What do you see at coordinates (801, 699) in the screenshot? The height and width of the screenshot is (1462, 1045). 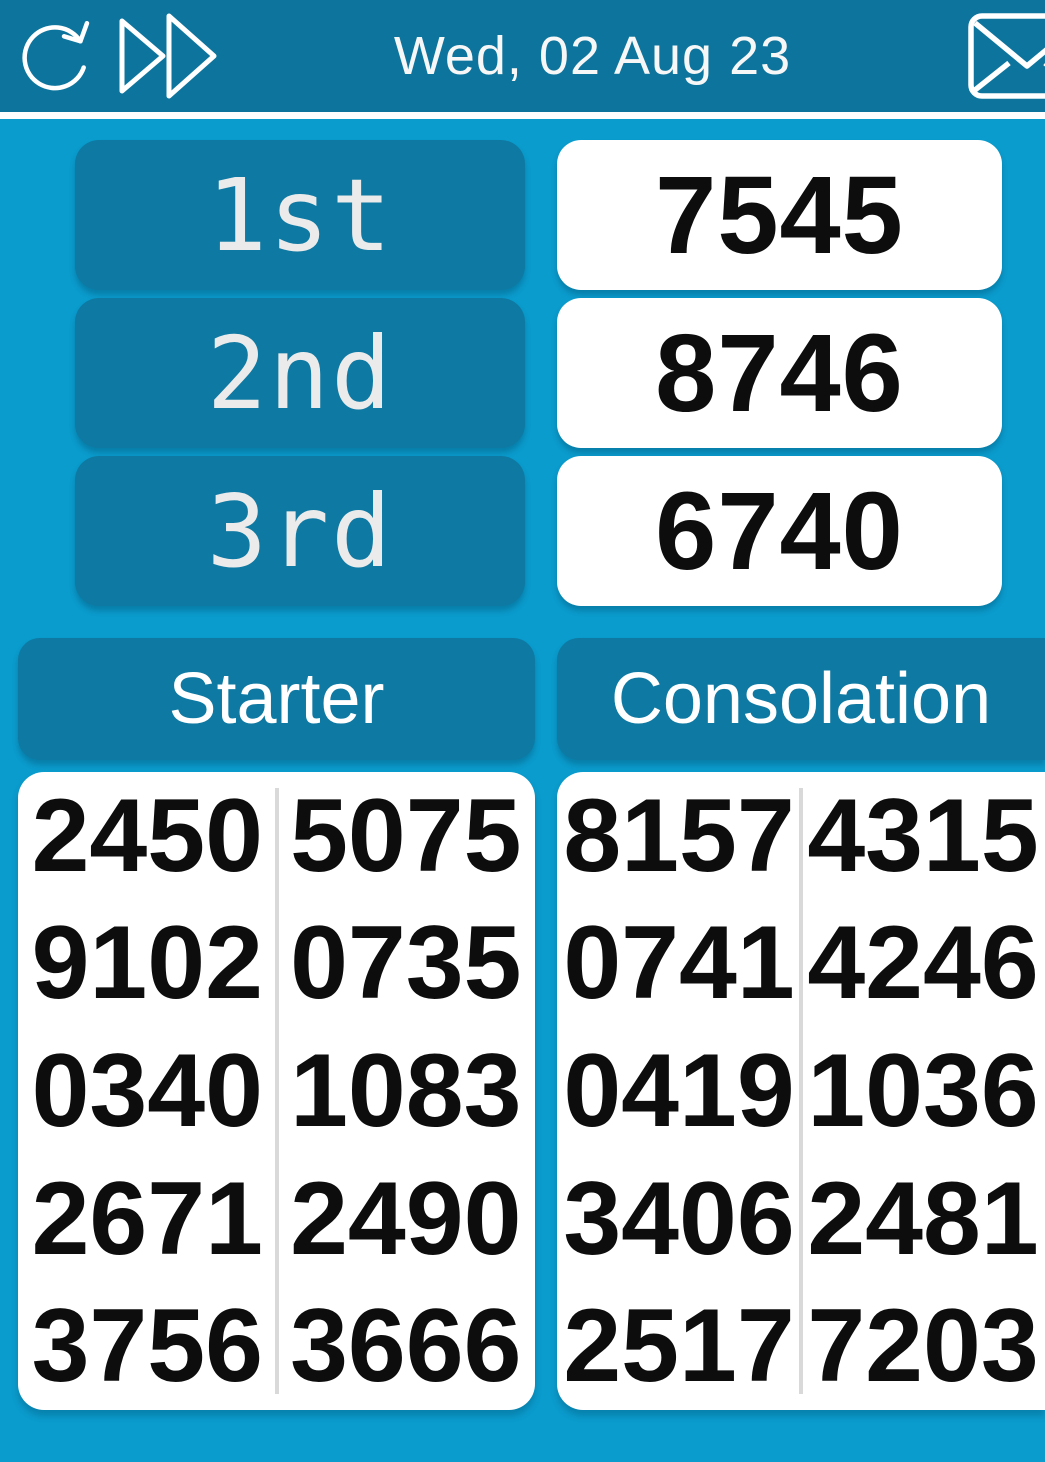 I see `consolation-header: Consolation` at bounding box center [801, 699].